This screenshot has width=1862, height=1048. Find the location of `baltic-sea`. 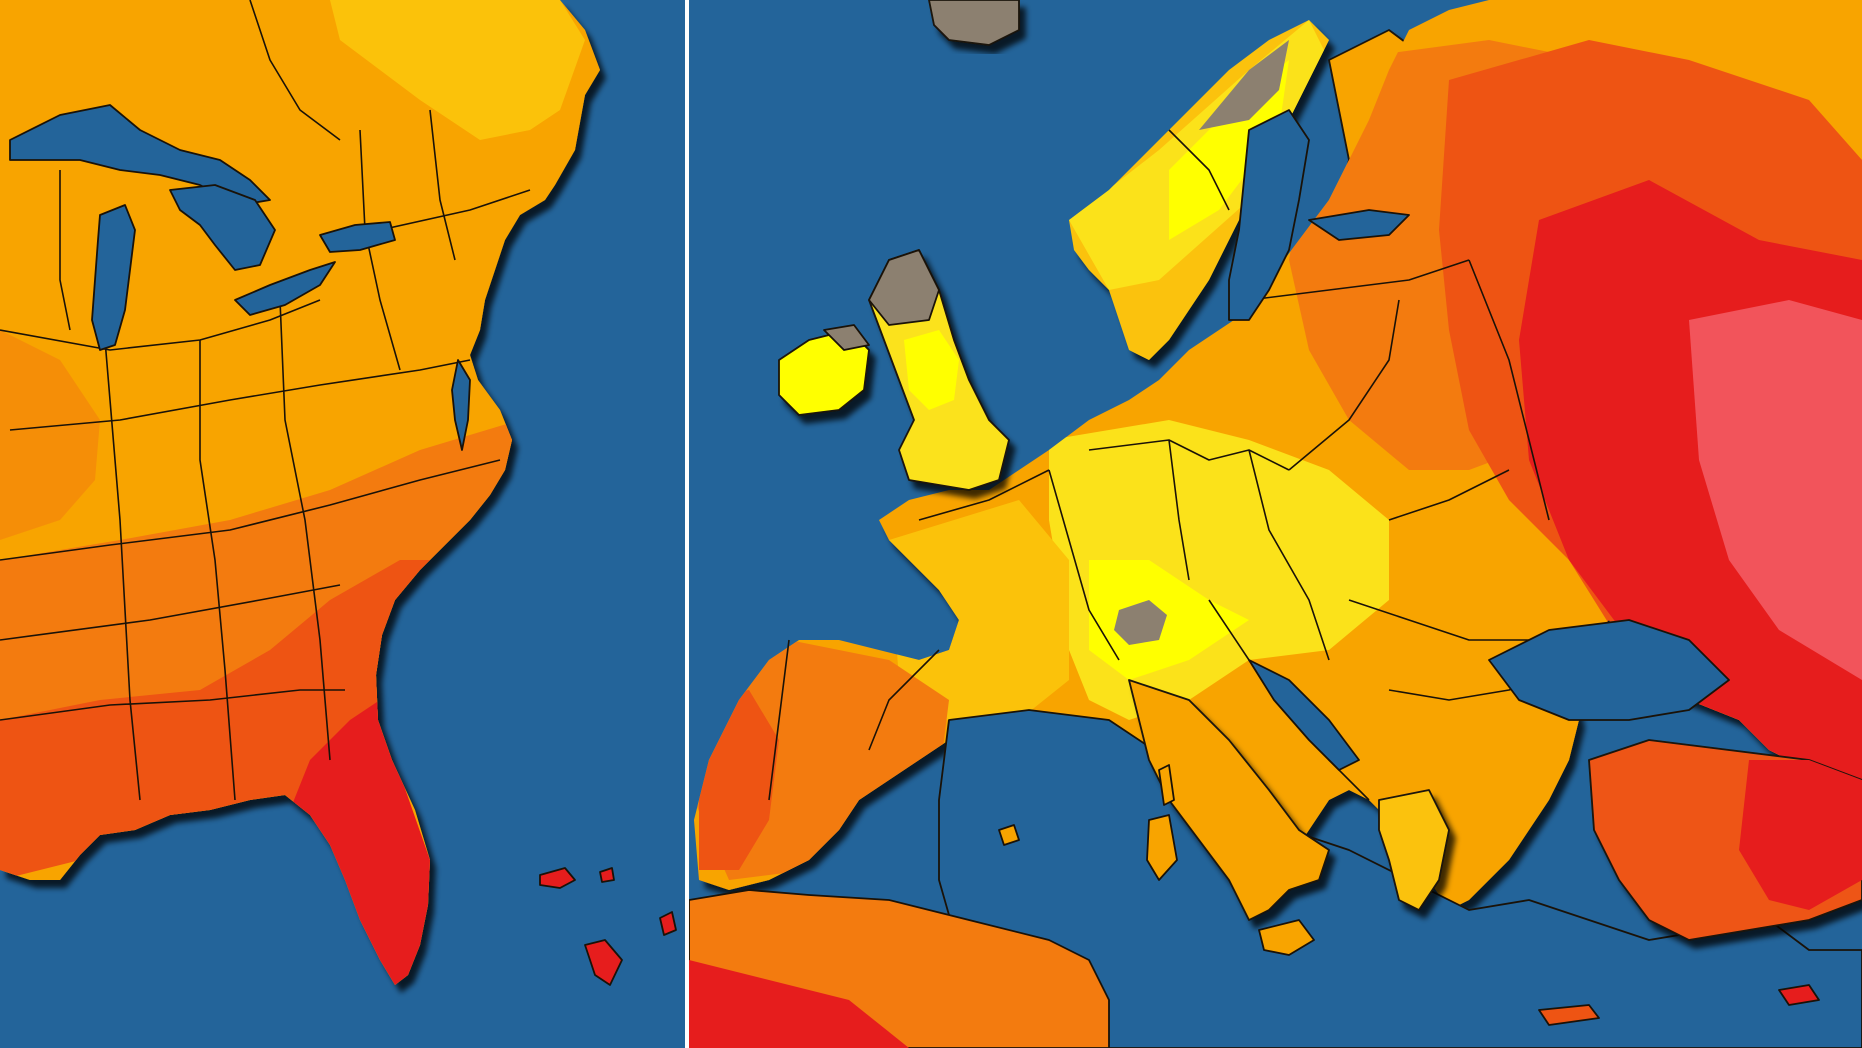

baltic-sea is located at coordinates (1269, 215).